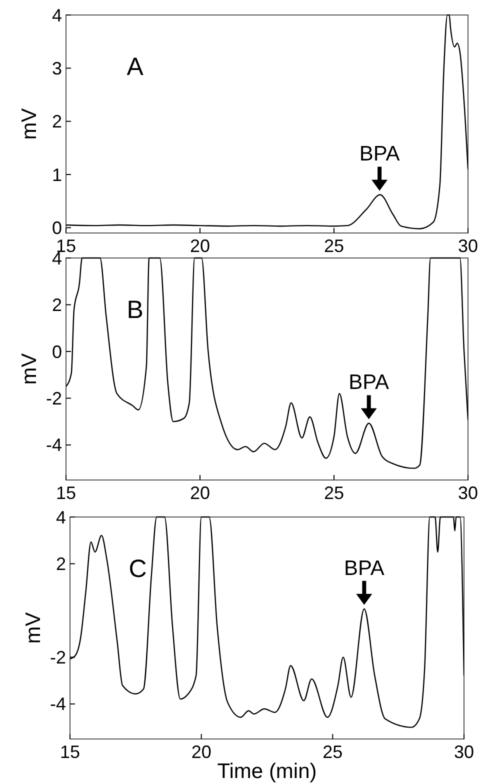 The height and width of the screenshot is (784, 481). Describe the element at coordinates (267, 771) in the screenshot. I see `x-axis-title: Time (min)` at that location.